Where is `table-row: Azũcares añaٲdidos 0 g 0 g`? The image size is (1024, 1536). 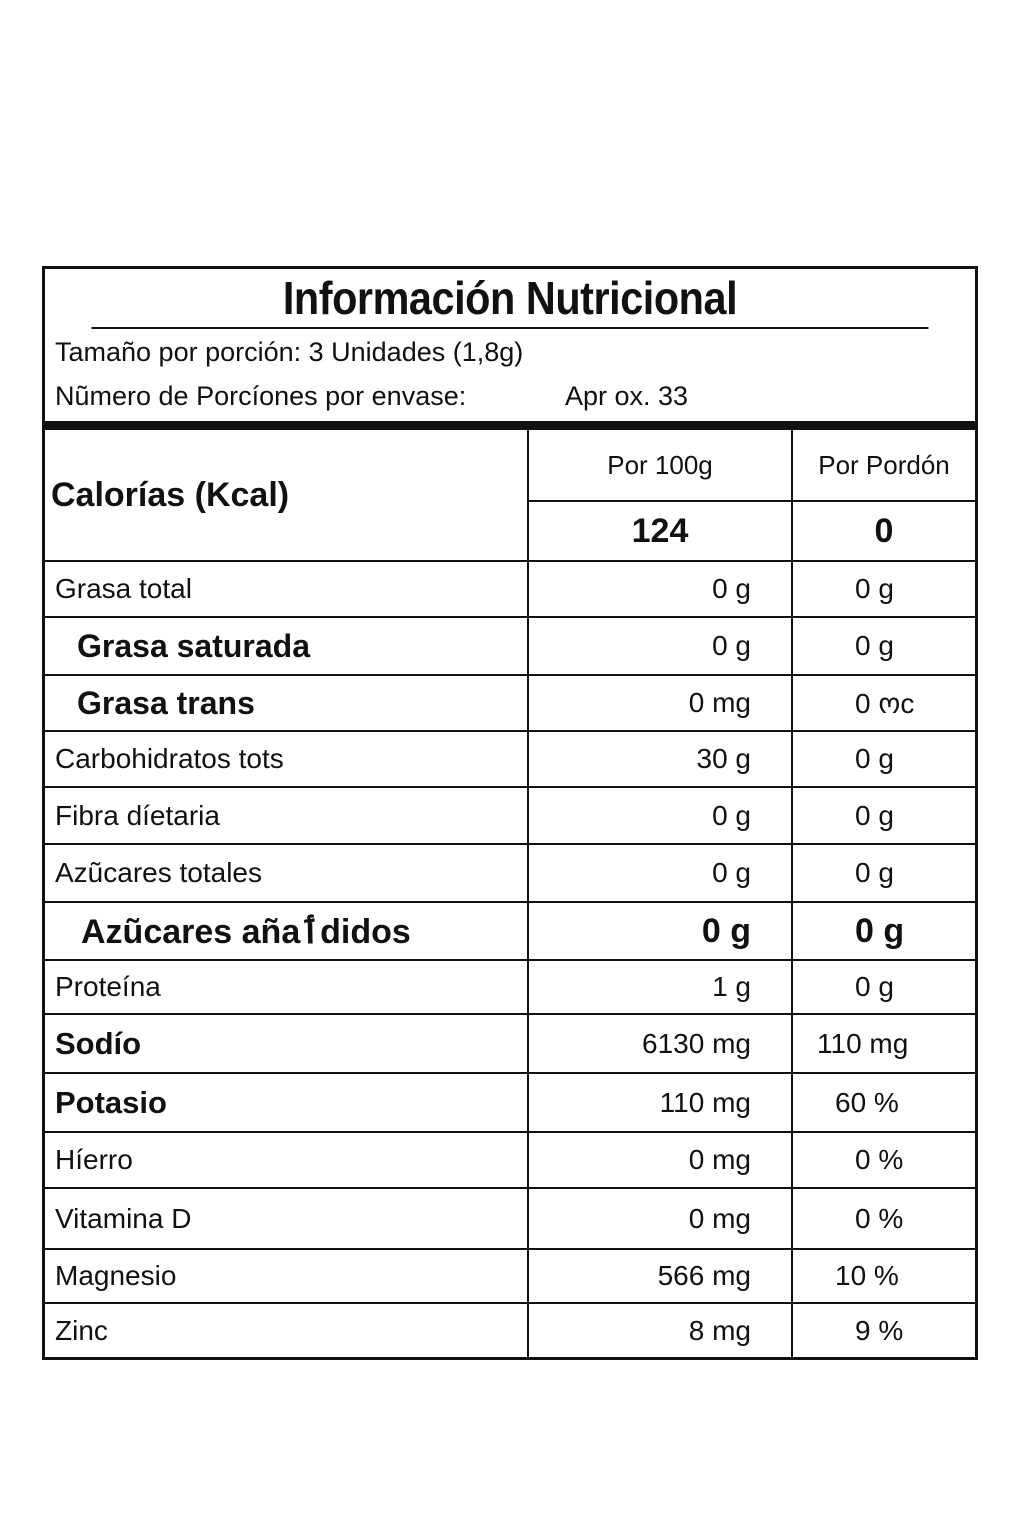
table-row: Azũcares añaٲdidos 0 g 0 g is located at coordinates (510, 932).